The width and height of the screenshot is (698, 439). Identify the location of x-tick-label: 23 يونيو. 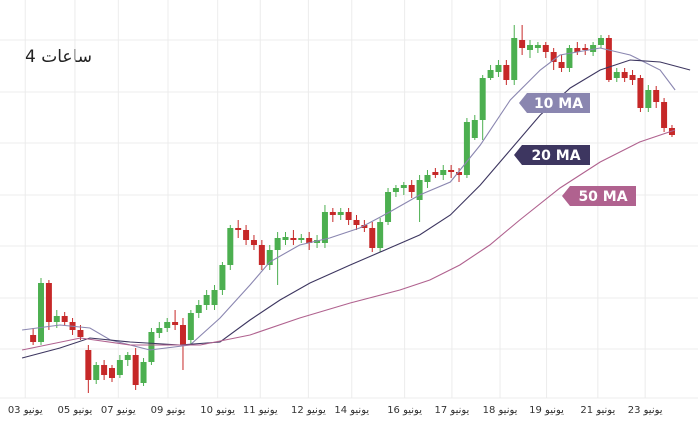
(645, 410).